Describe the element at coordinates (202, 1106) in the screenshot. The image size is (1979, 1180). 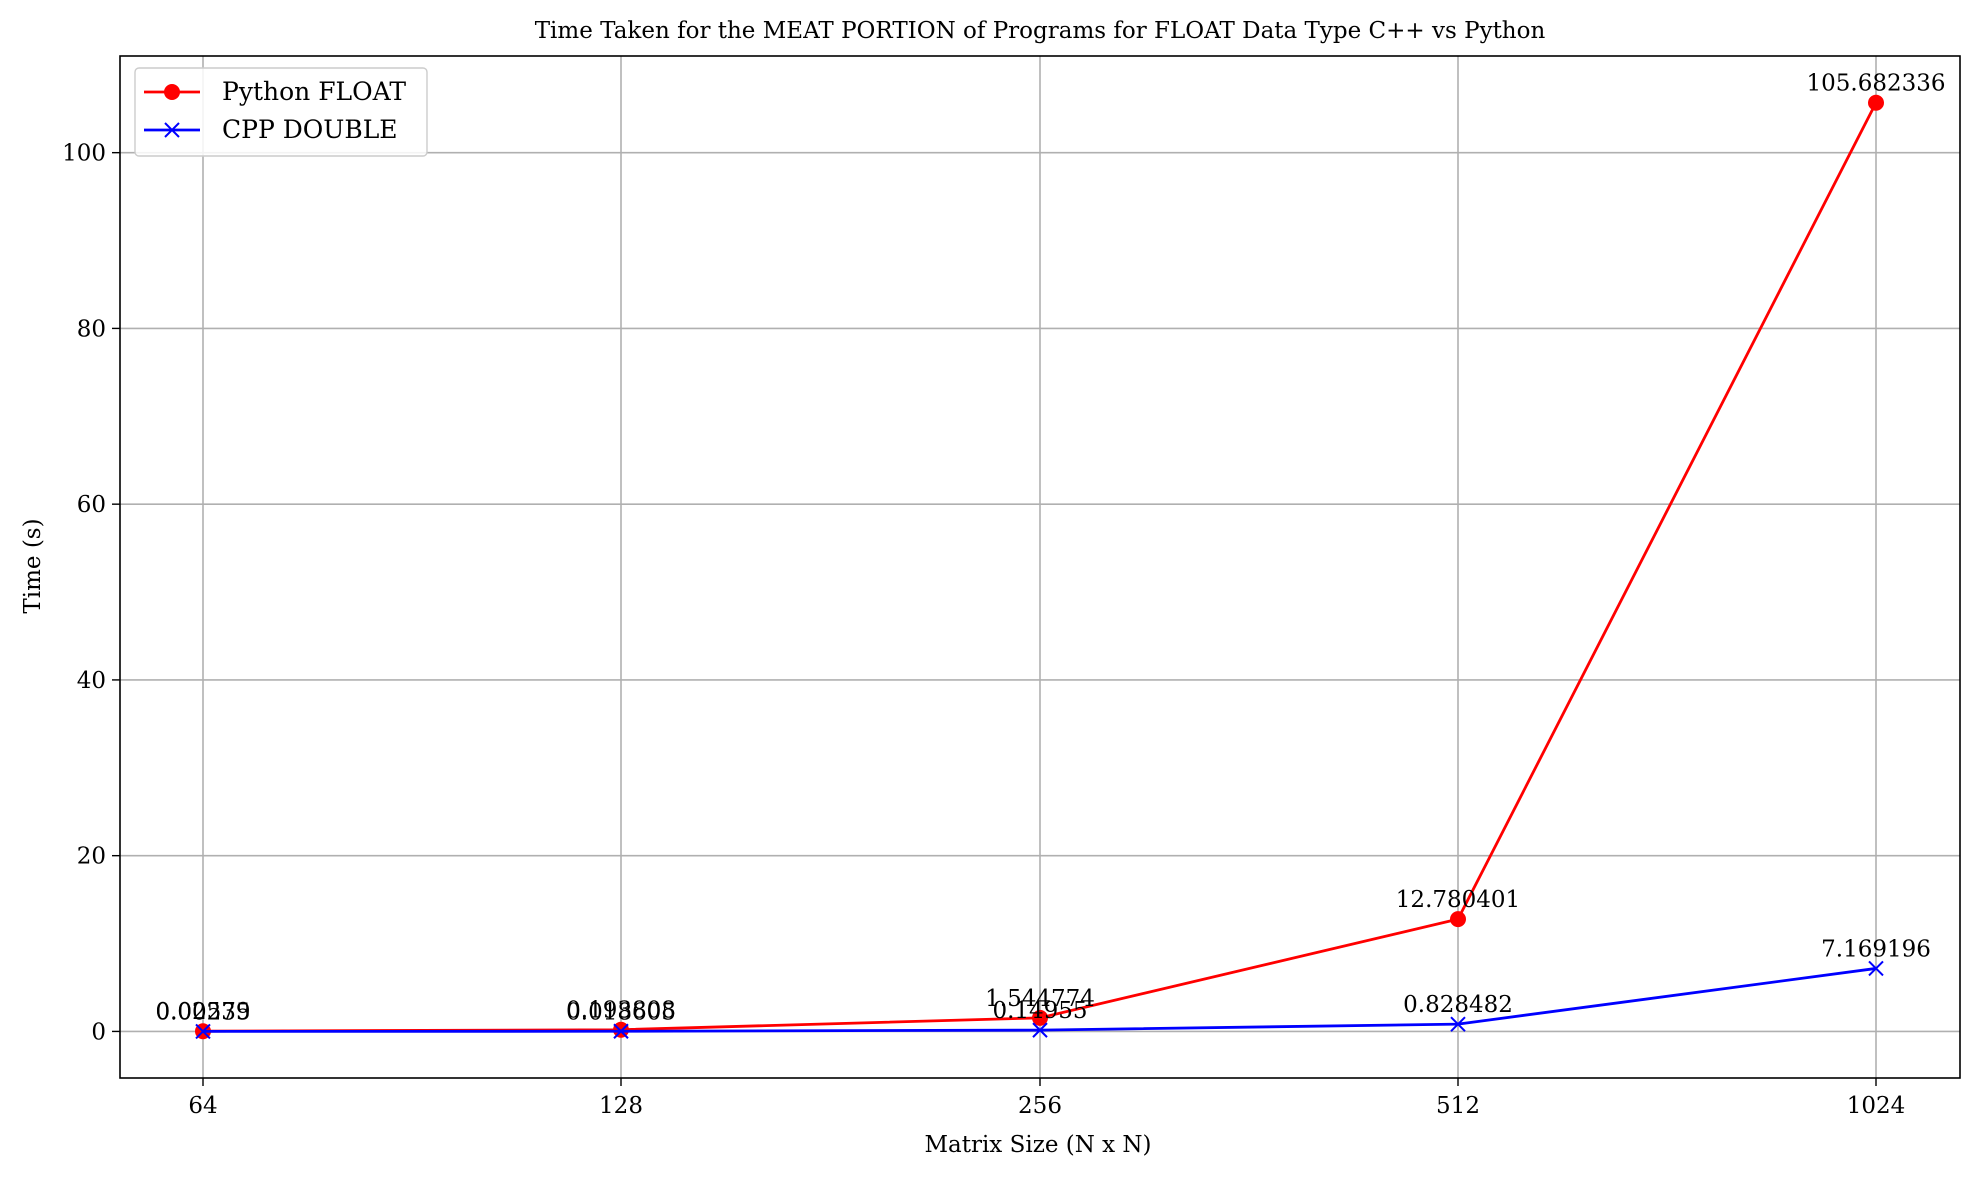
I see `x-tick-label: 64` at that location.